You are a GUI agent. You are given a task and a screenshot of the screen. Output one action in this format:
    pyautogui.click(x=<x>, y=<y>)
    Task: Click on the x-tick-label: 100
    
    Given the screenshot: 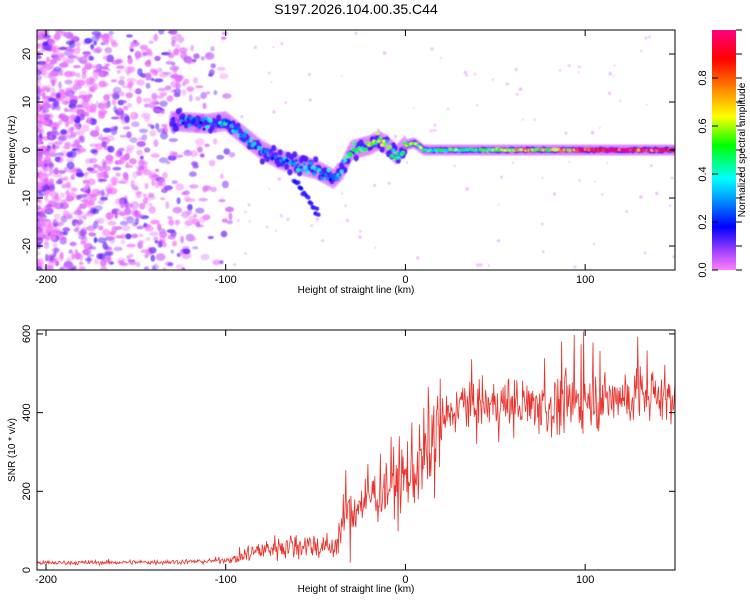 What is the action you would take?
    pyautogui.click(x=585, y=280)
    